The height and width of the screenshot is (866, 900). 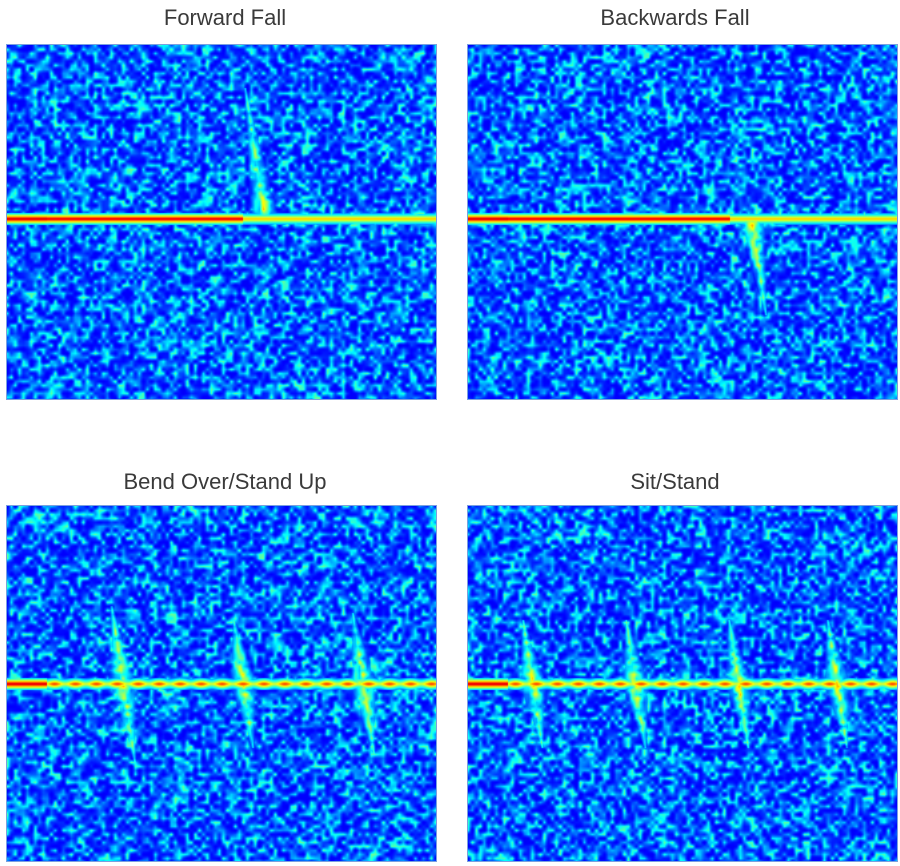 What do you see at coordinates (225, 481) in the screenshot?
I see `panel-title: Bend Over/Stand Up` at bounding box center [225, 481].